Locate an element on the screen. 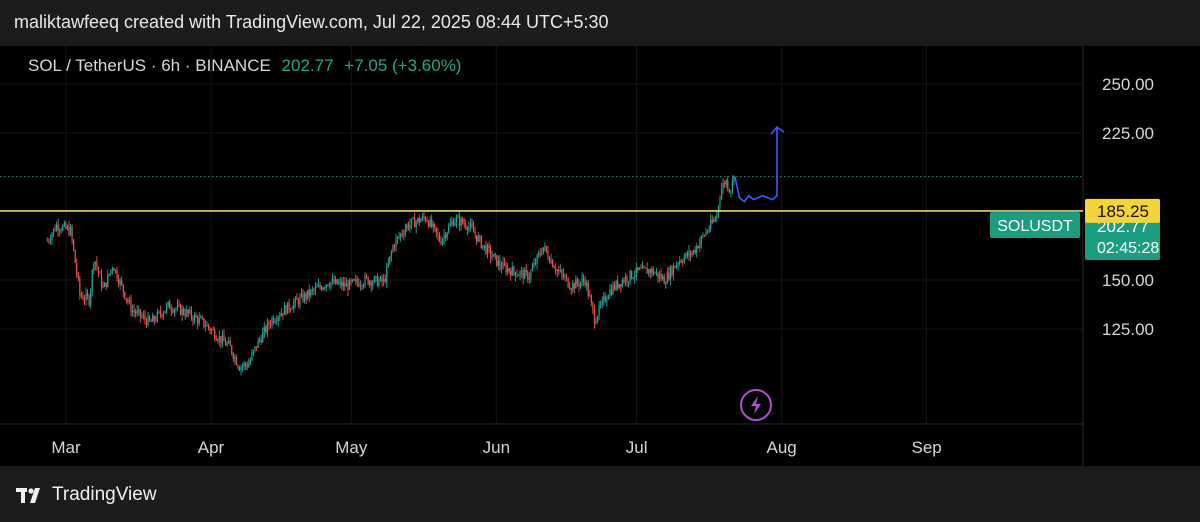  lightning-icon is located at coordinates (756, 405).